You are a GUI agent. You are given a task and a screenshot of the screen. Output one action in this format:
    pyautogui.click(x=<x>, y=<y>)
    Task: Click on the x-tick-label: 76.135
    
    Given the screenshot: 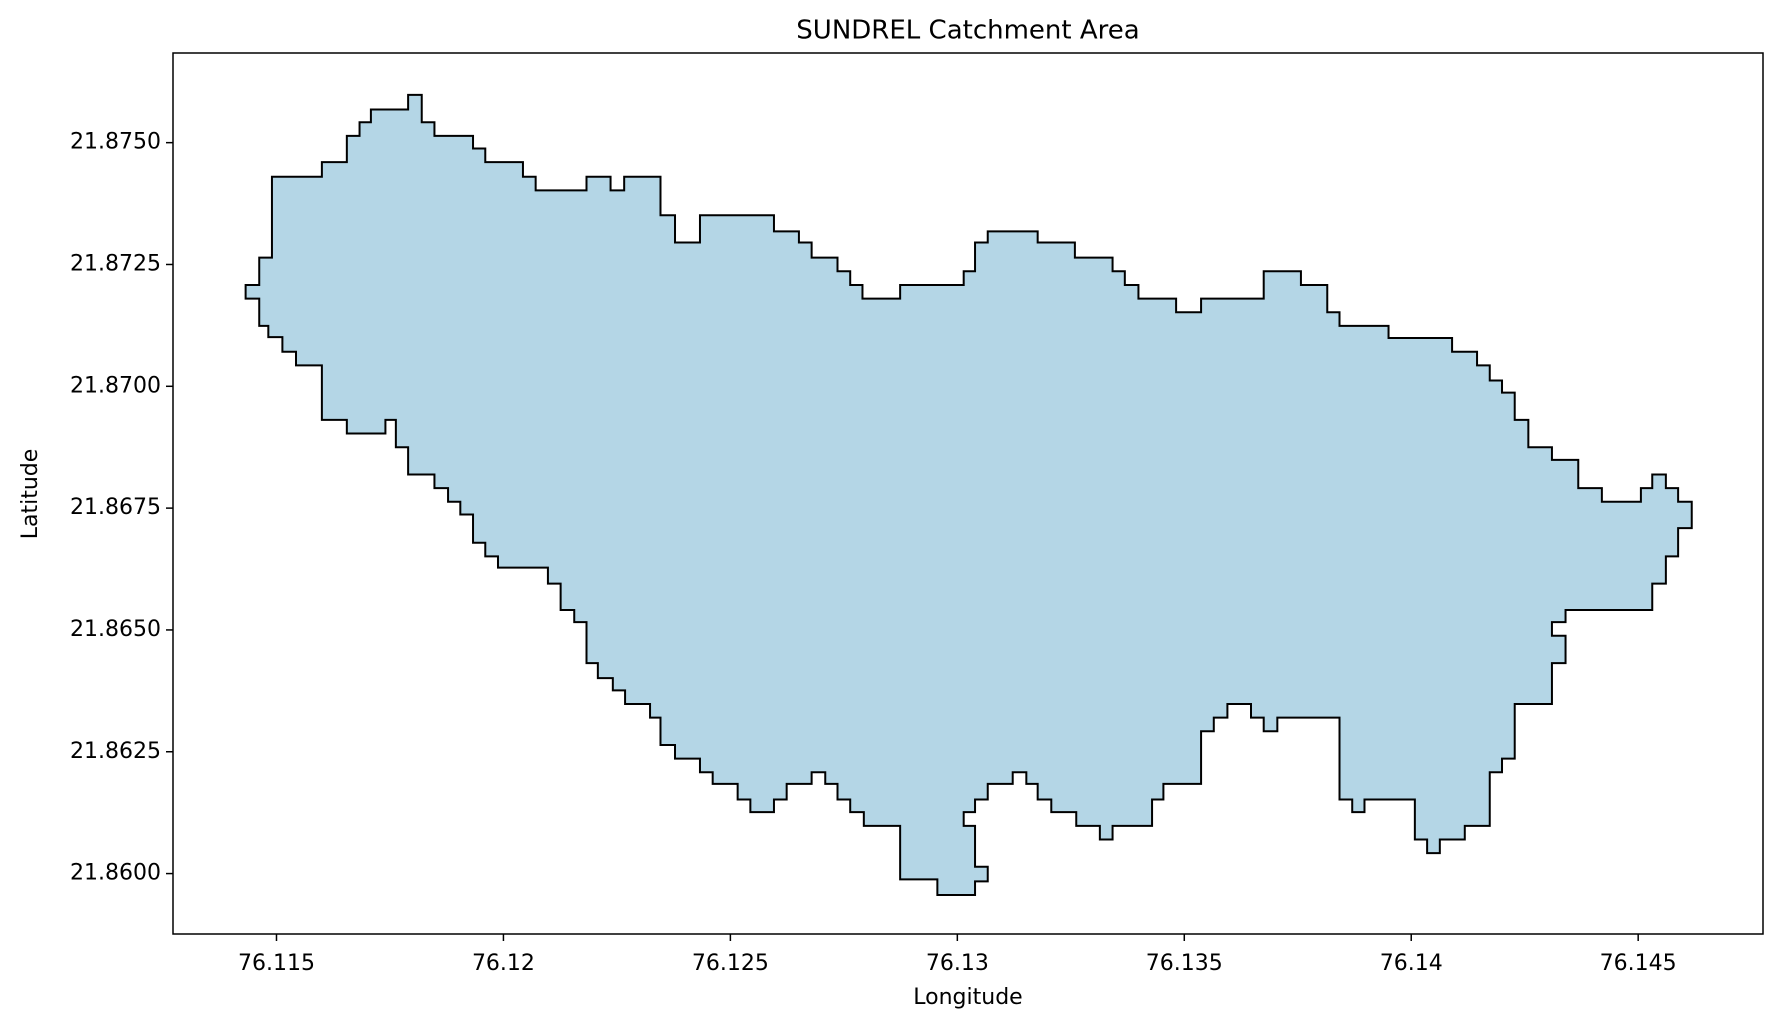 What is the action you would take?
    pyautogui.click(x=1184, y=963)
    